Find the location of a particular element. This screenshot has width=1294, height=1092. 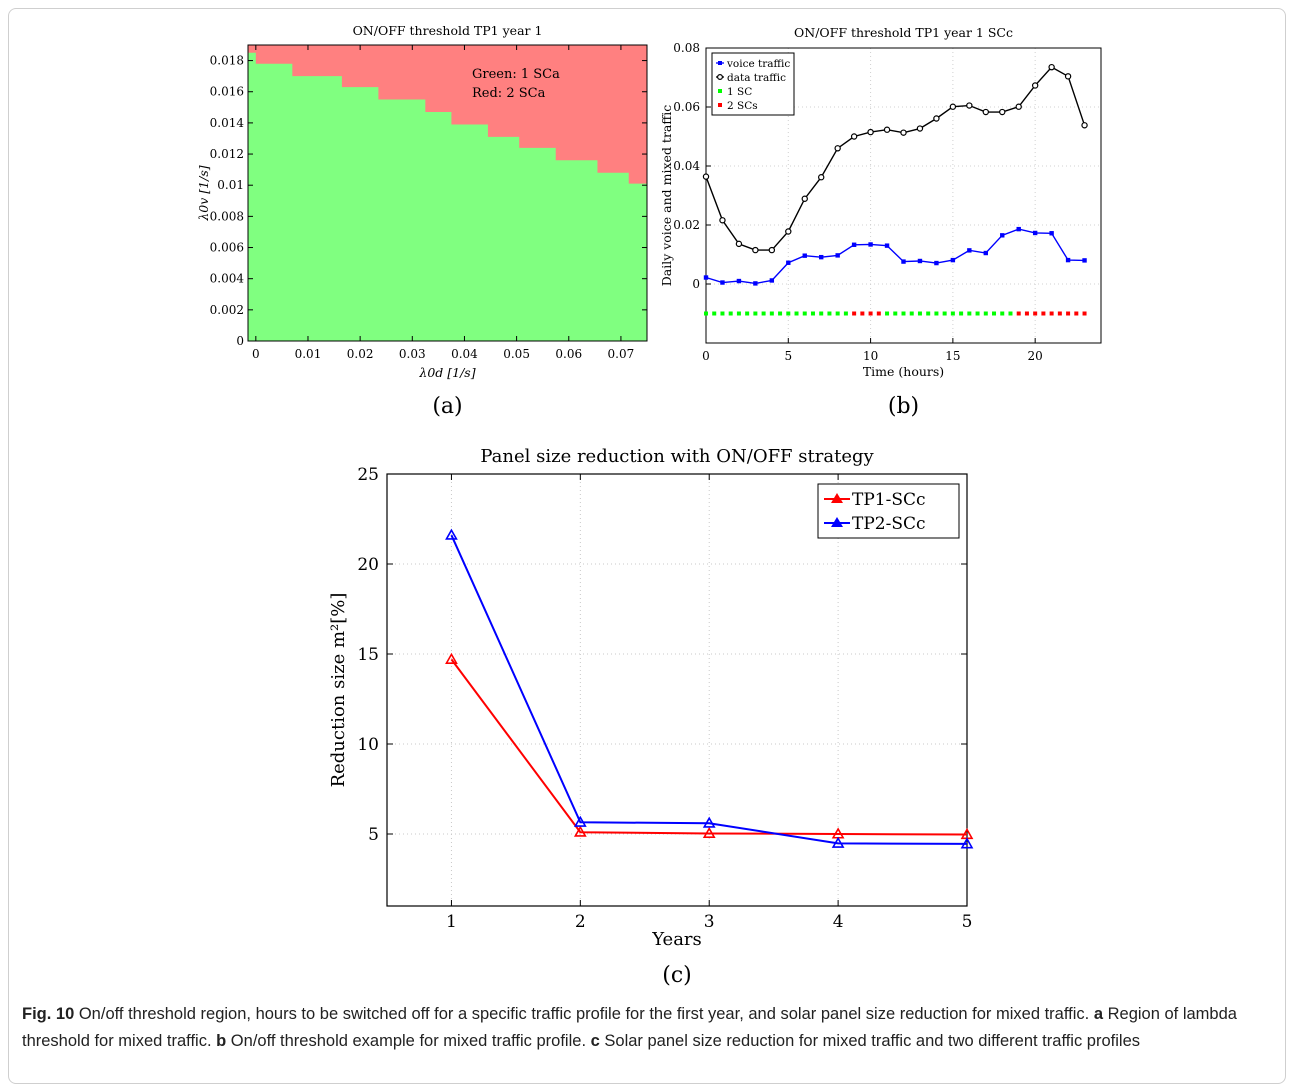

panel-a-green-region is located at coordinates (447, 196).